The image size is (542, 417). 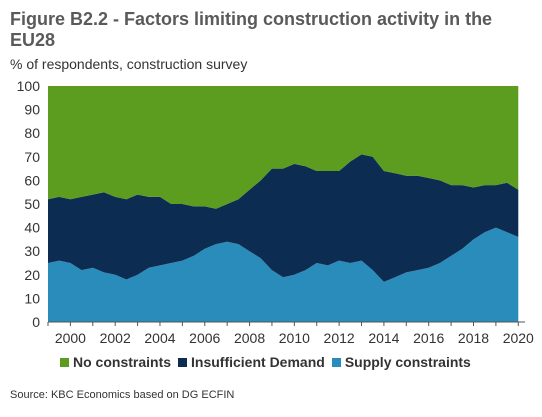 What do you see at coordinates (204, 338) in the screenshot?
I see `x-tick-label: 2006` at bounding box center [204, 338].